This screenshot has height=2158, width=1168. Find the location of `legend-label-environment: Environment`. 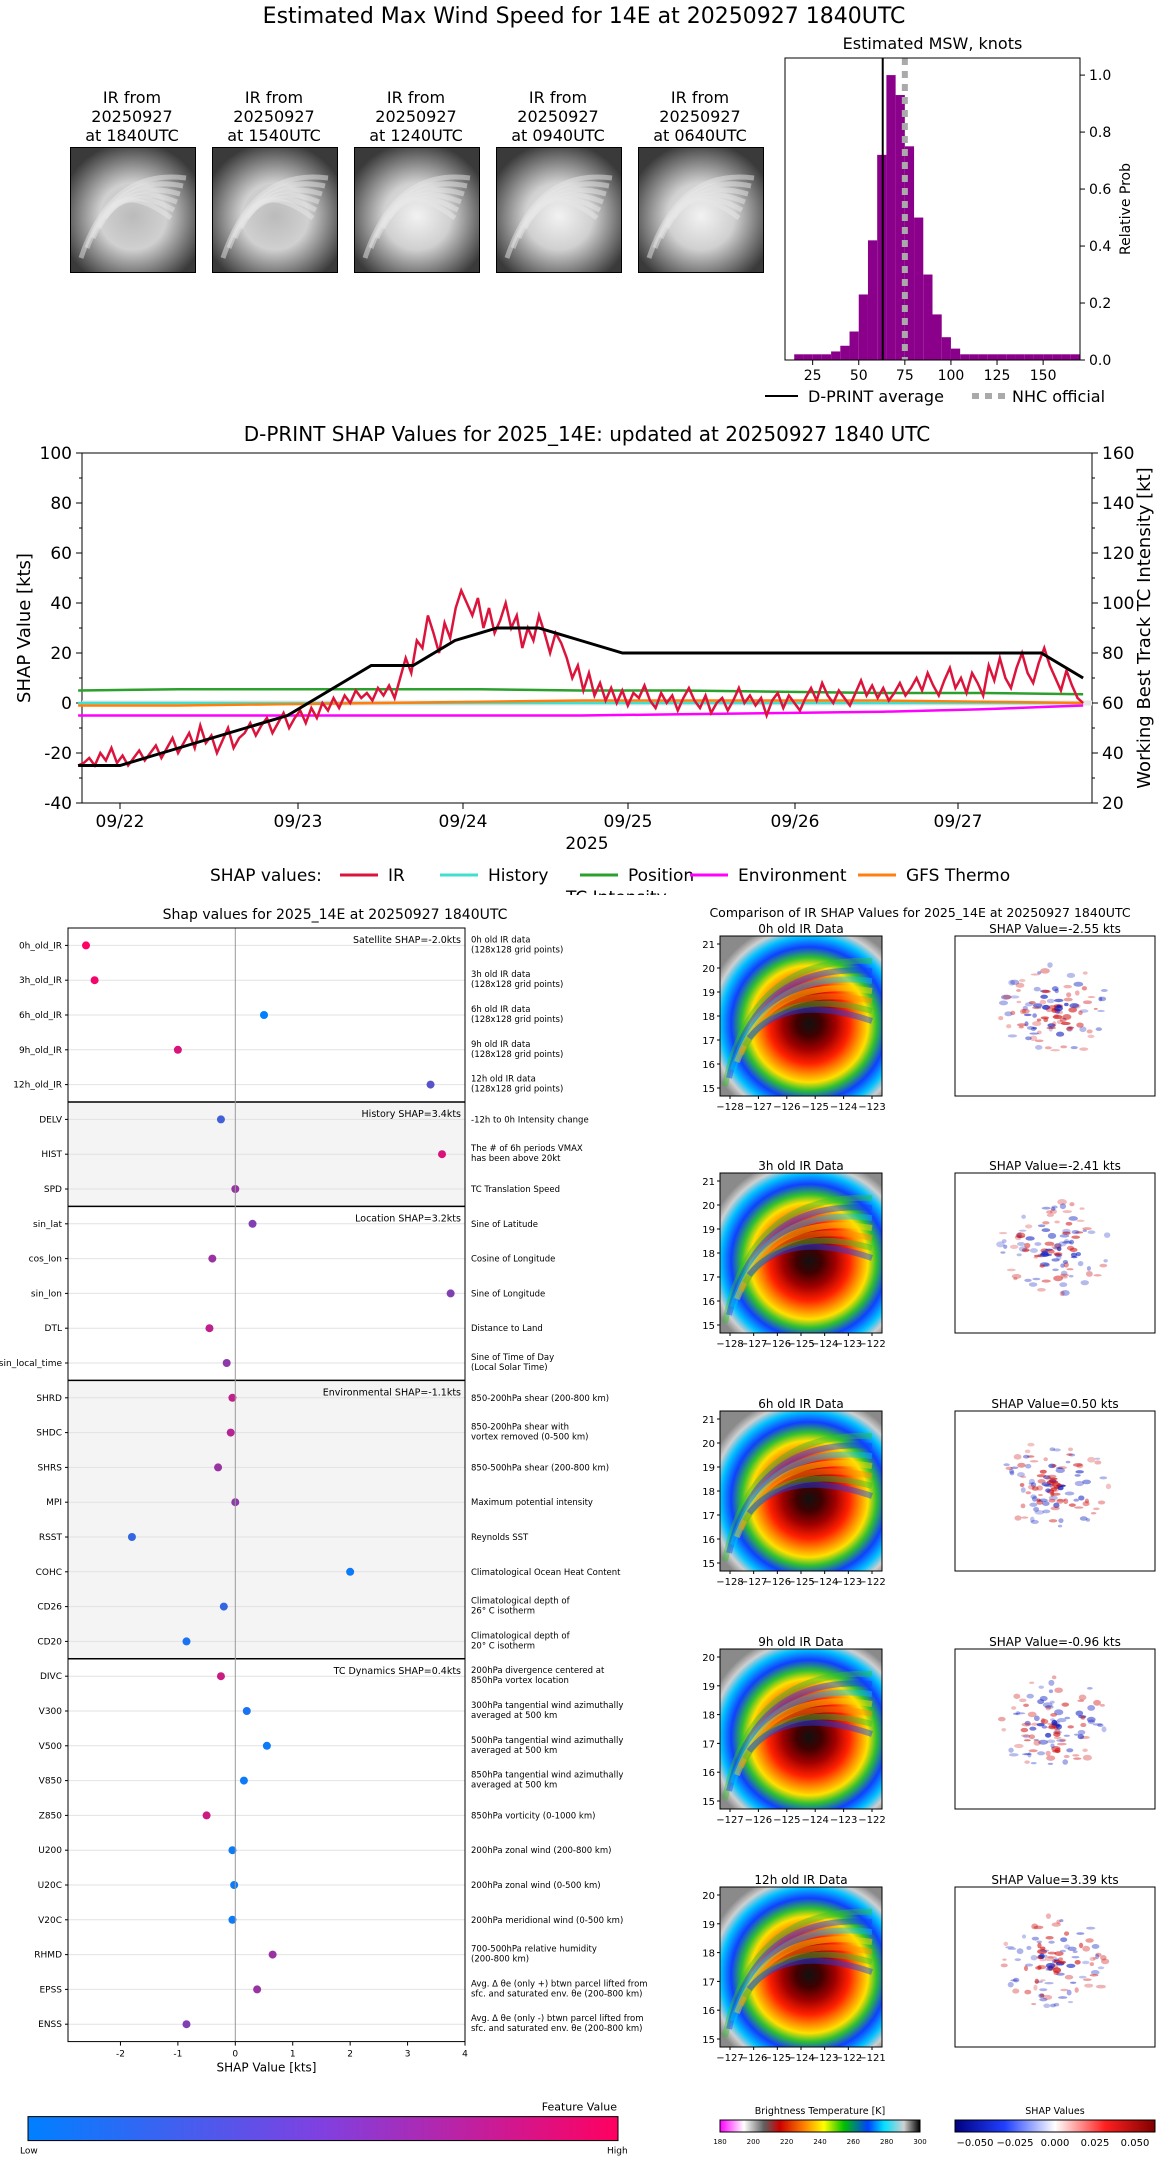

legend-label-environment: Environment is located at coordinates (792, 876).